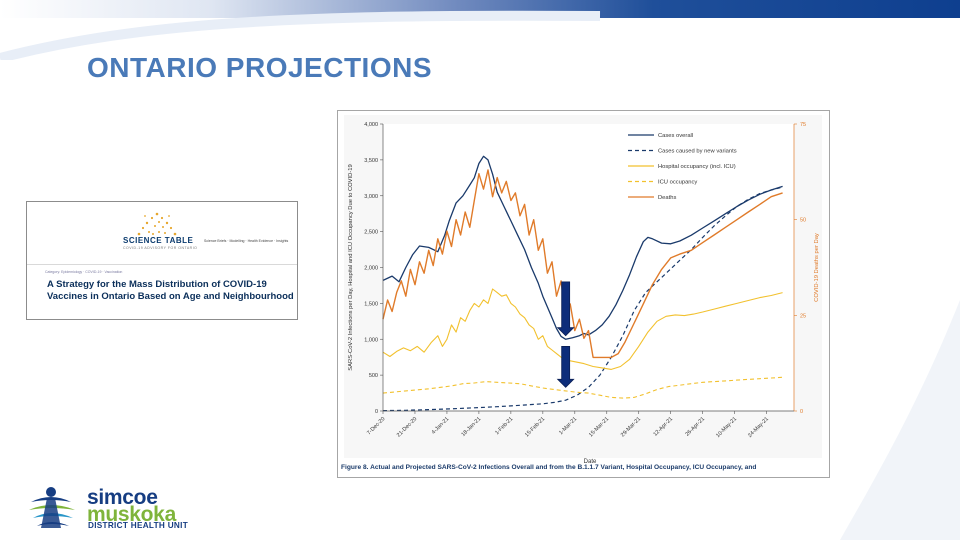 This screenshot has width=960, height=540. What do you see at coordinates (801, 412) in the screenshot?
I see `y2-tick-label: 0` at bounding box center [801, 412].